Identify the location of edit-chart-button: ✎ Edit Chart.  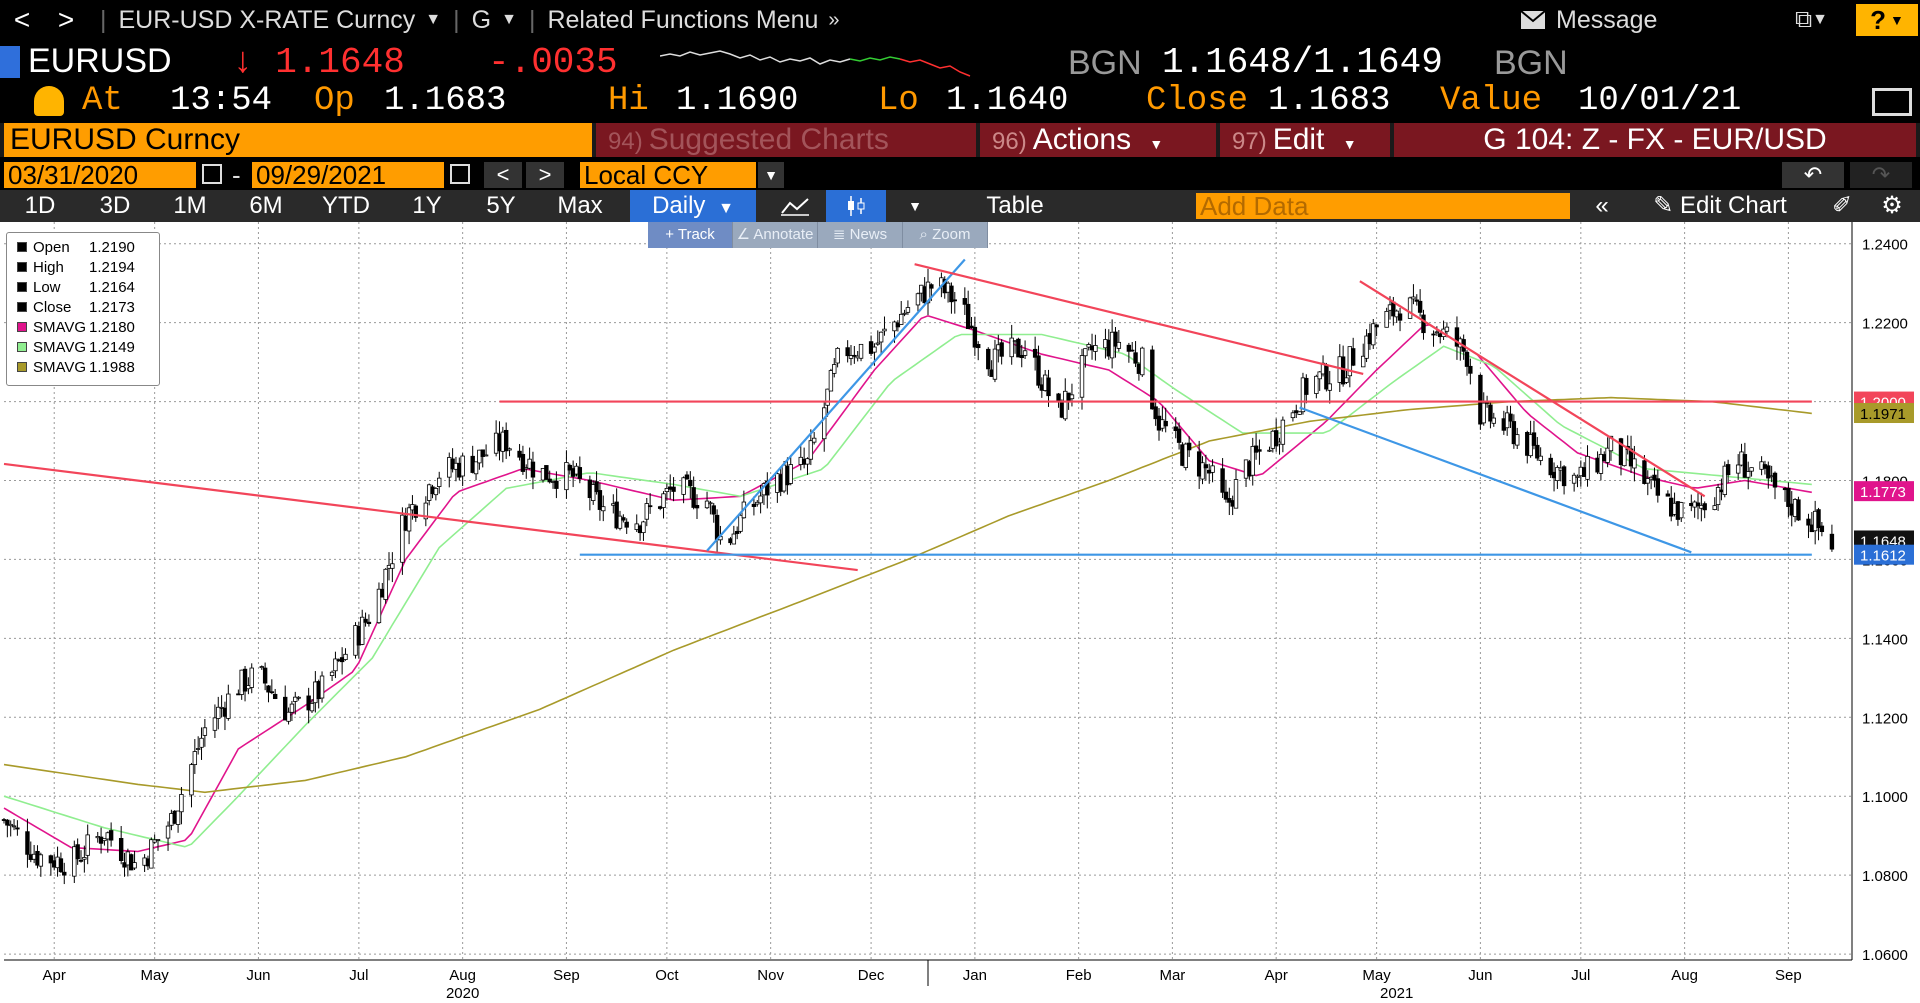
(1720, 206).